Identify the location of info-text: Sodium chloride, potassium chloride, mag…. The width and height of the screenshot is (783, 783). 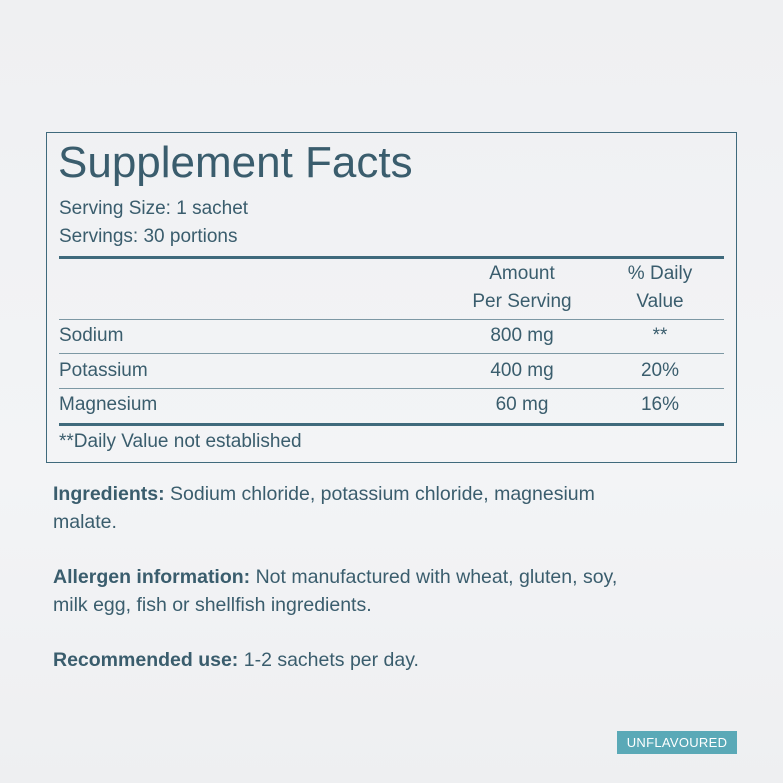
(382, 494).